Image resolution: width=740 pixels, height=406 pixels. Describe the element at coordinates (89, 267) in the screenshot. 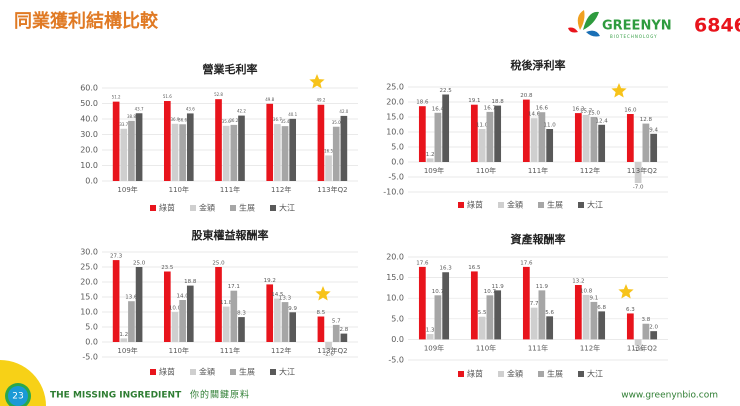

I see `y-tick-label: 25.0` at that location.